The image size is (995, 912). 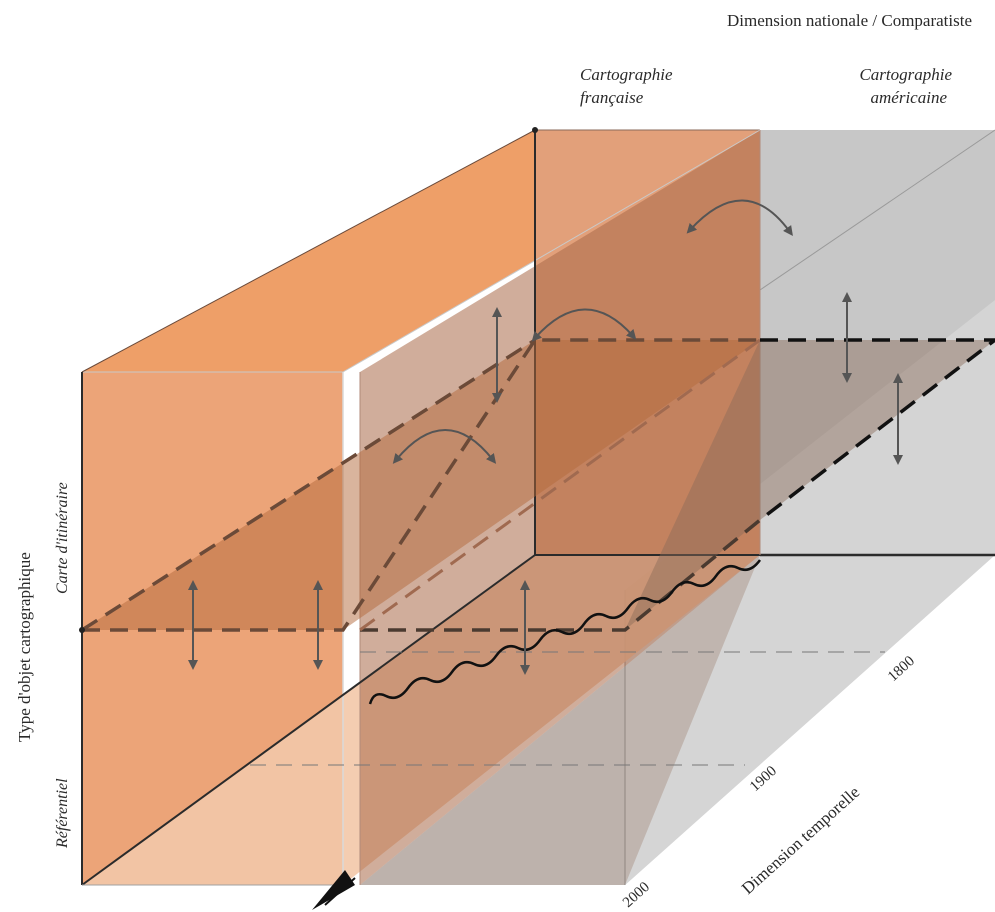 I want to click on national-axis-label: Dimension nationale / Comparatiste, so click(x=849, y=20).